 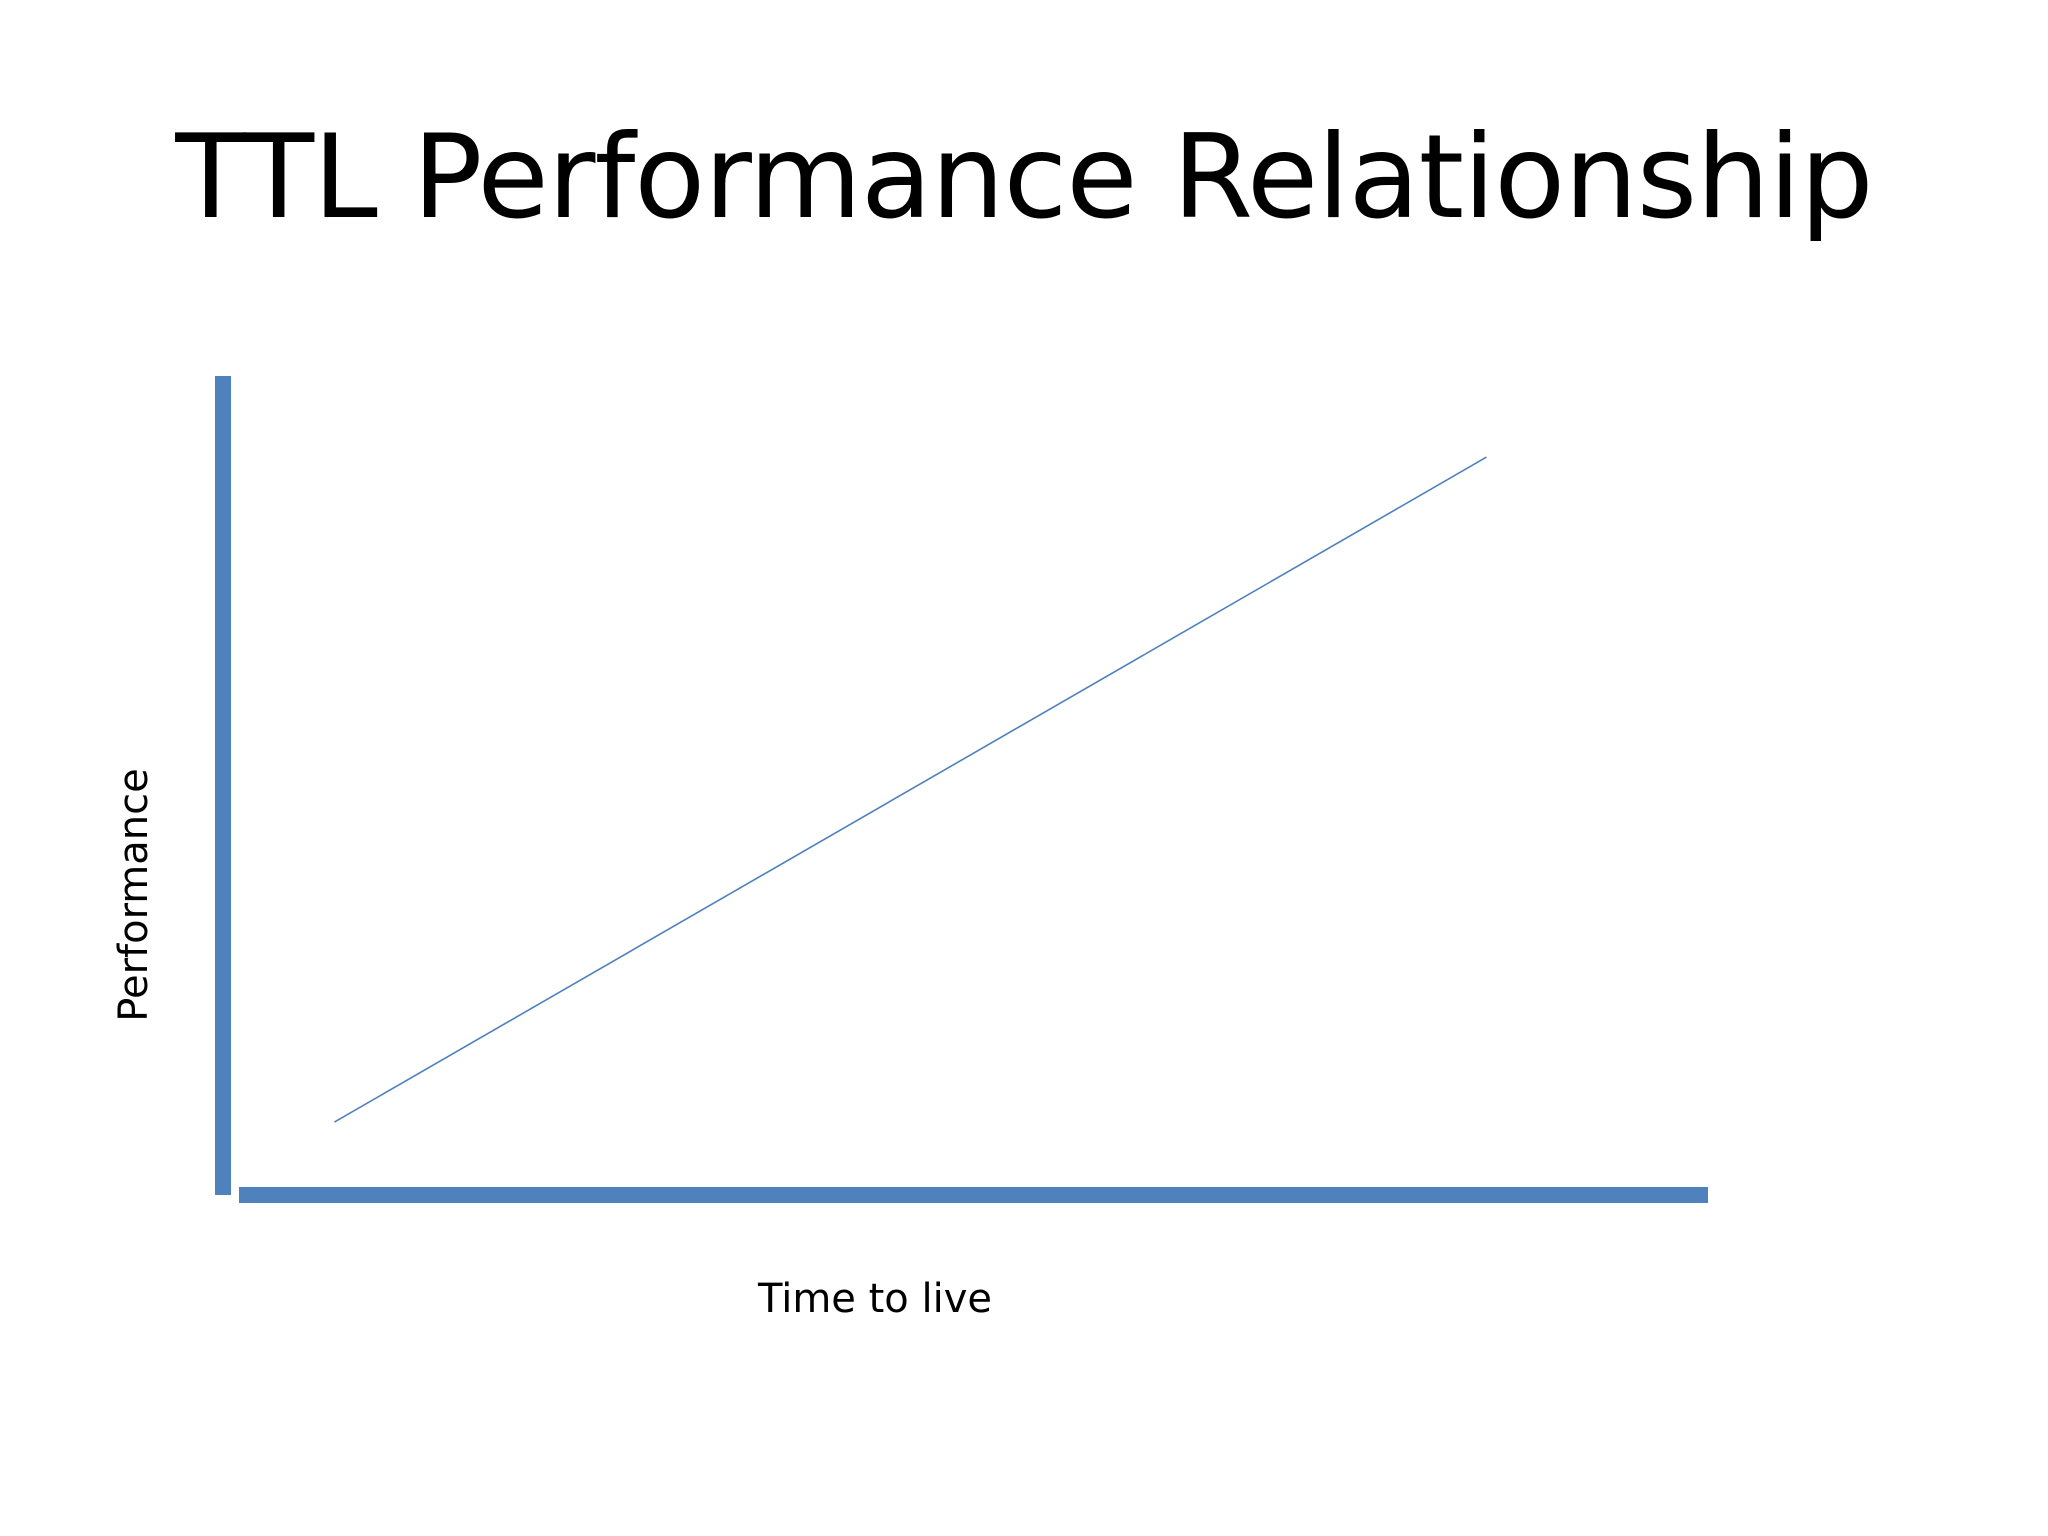 What do you see at coordinates (973, 1195) in the screenshot?
I see `x-axis-line` at bounding box center [973, 1195].